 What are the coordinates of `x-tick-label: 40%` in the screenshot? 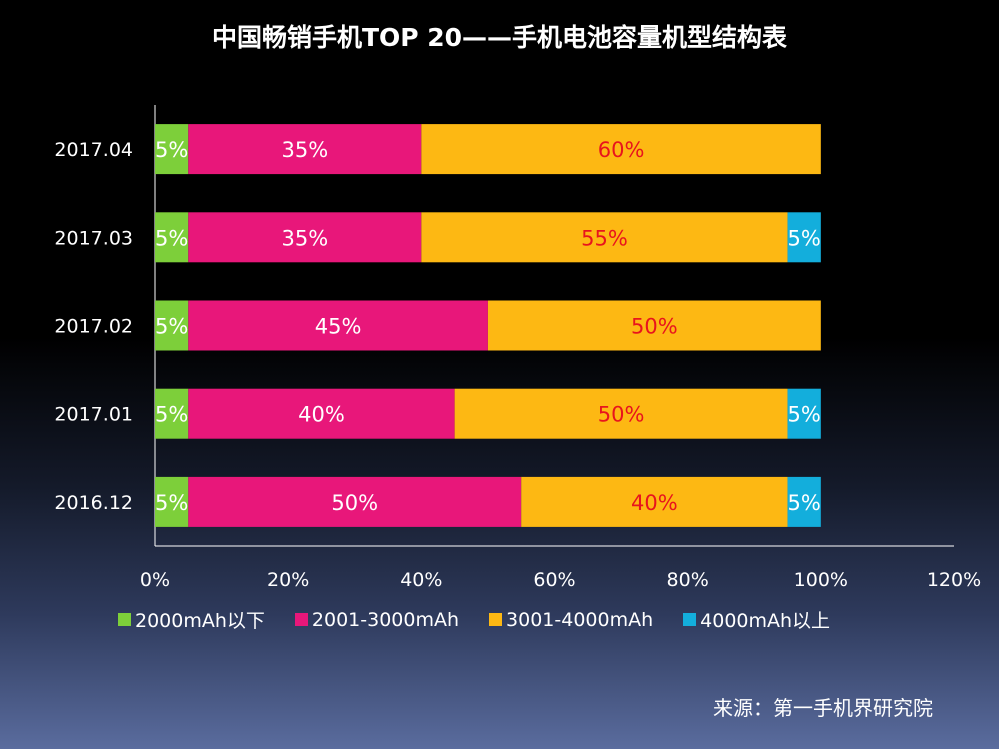 It's located at (421, 580).